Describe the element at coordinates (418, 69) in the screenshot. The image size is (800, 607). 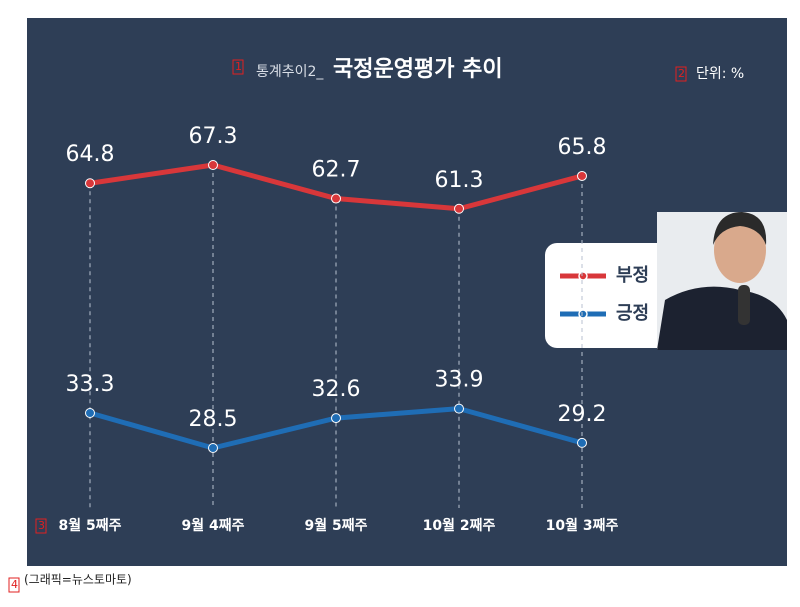
I see `chart-title: 국정운영평가 추이` at that location.